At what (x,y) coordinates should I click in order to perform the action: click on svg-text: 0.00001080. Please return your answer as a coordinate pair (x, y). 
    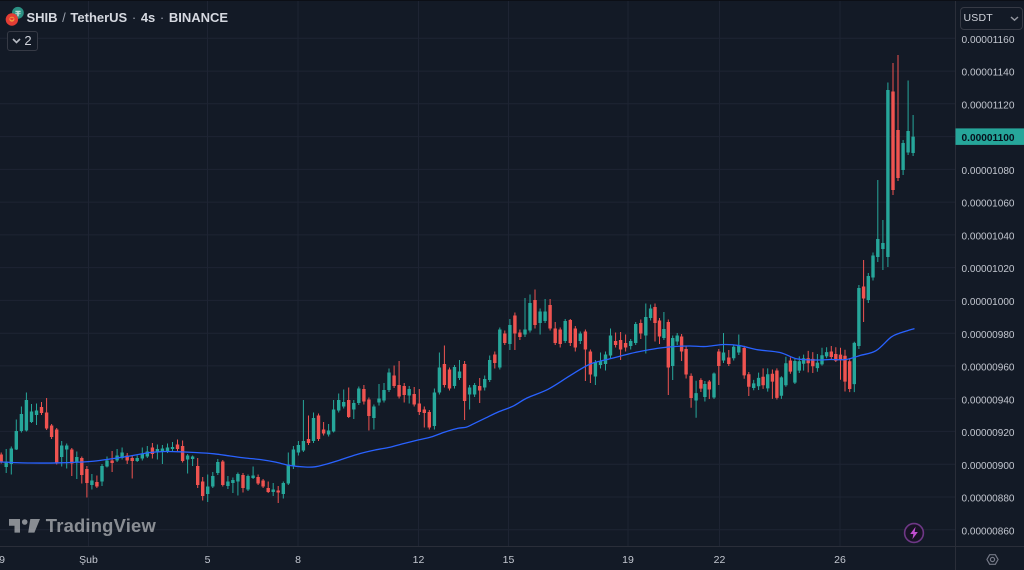
    Looking at the image, I should click on (988, 171).